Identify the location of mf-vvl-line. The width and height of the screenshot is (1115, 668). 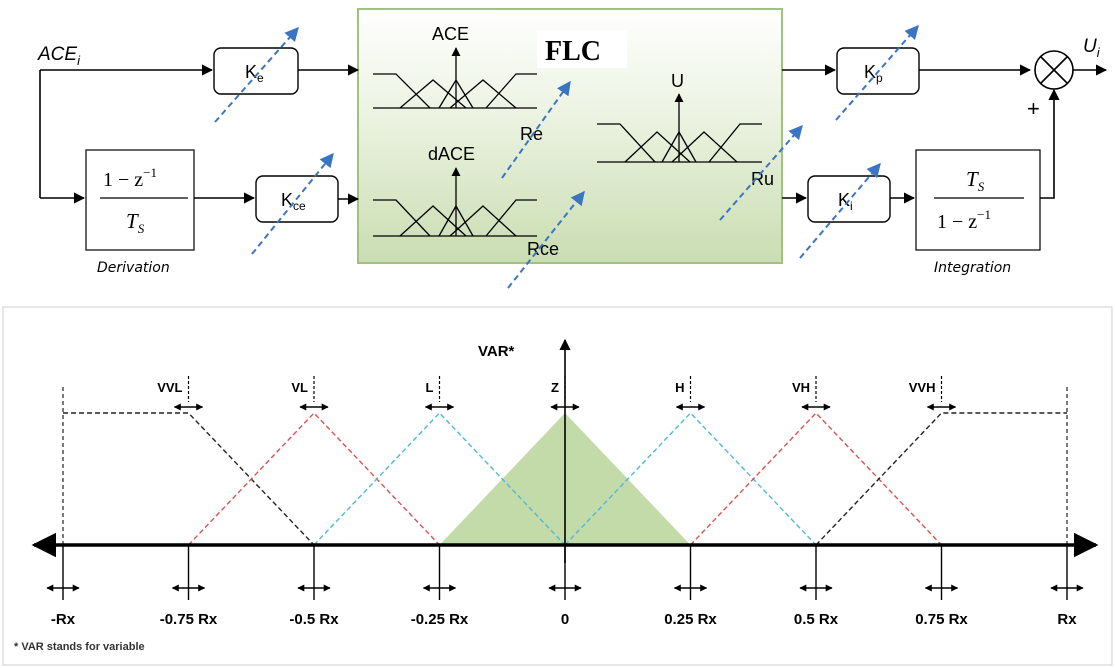
(189, 479).